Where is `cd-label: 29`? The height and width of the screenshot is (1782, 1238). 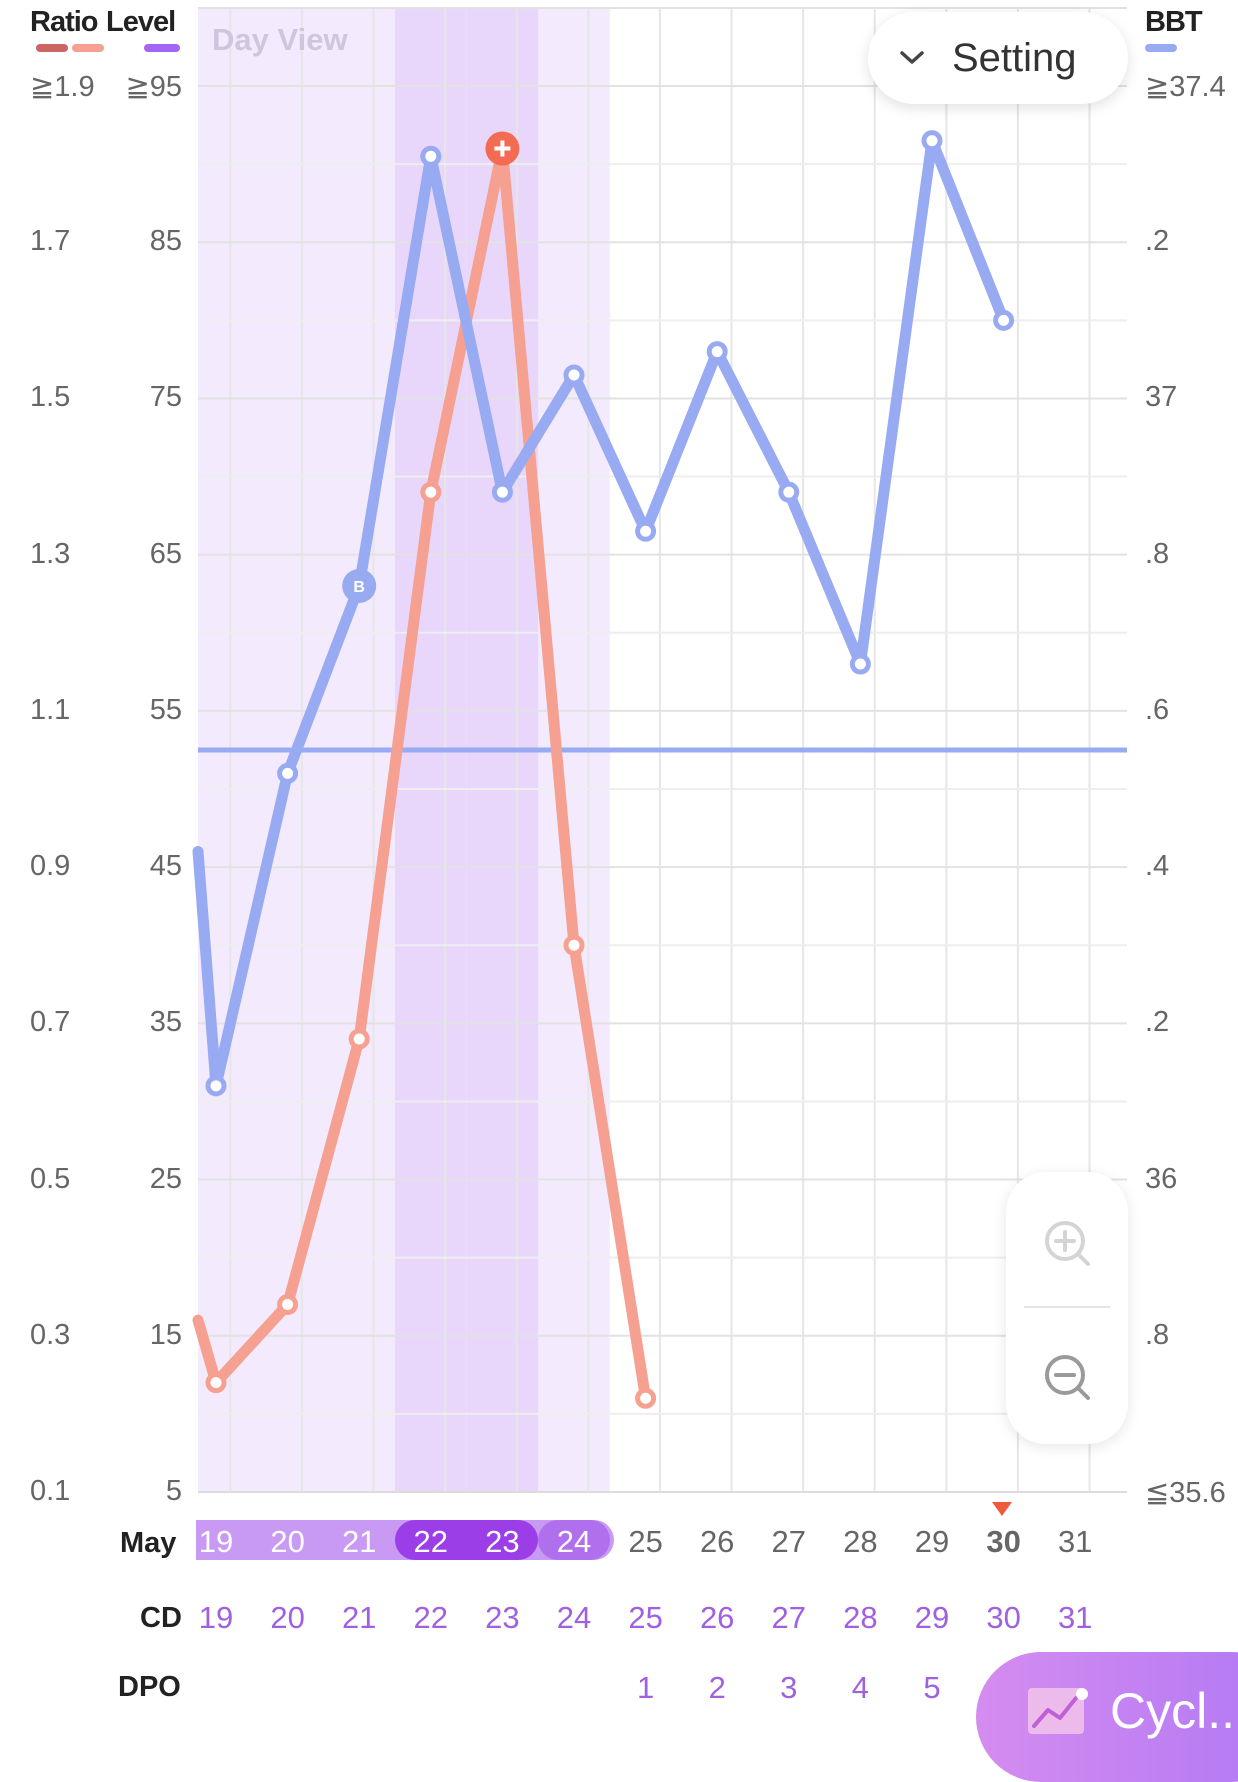 cd-label: 29 is located at coordinates (932, 1617).